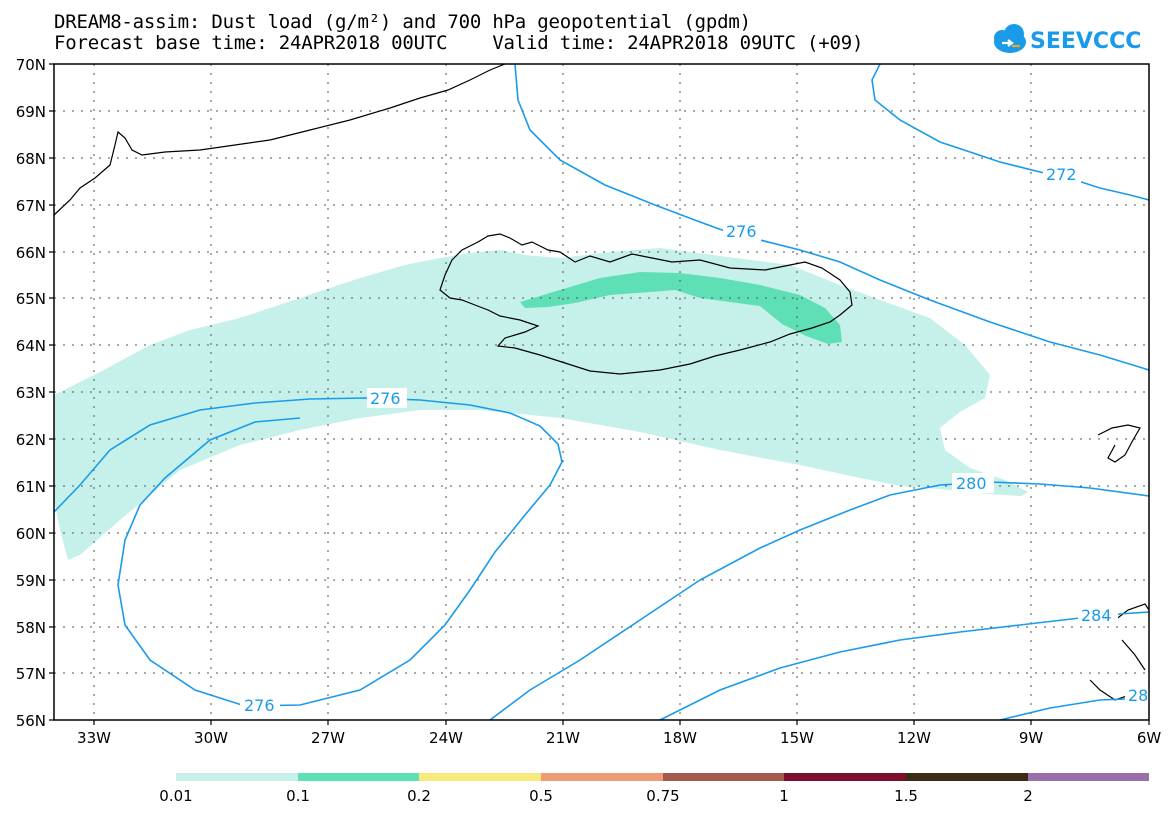 This screenshot has height=815, width=1175. Describe the element at coordinates (1028, 796) in the screenshot. I see `colorbar-label: 2` at that location.